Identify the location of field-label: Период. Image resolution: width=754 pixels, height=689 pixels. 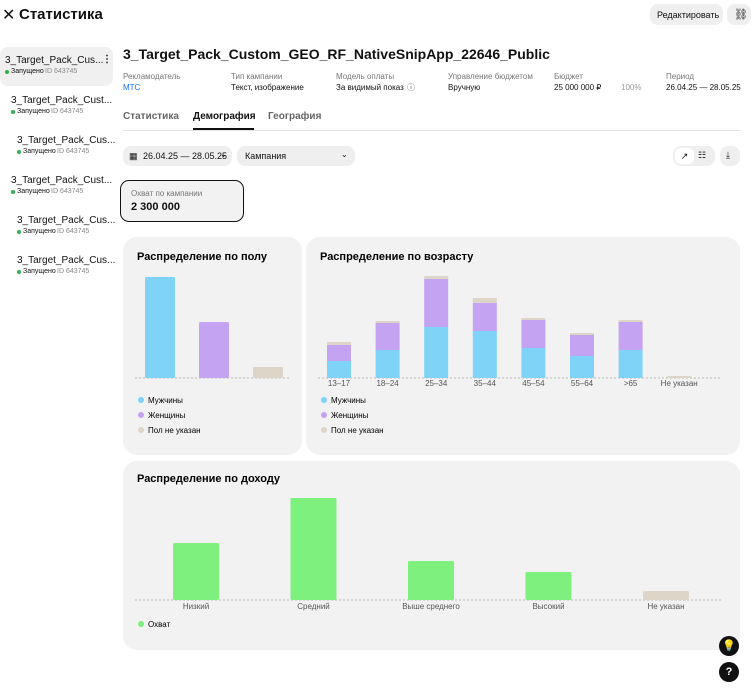
(680, 76).